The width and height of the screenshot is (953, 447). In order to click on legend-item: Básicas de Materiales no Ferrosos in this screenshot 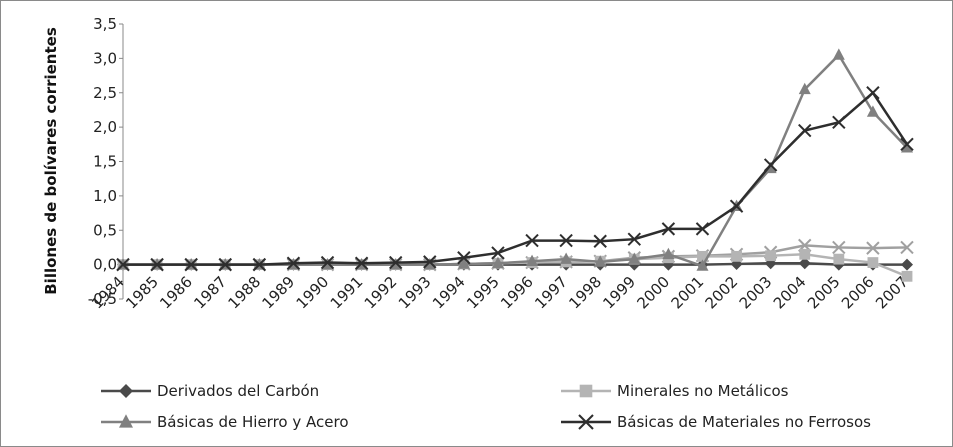, I will do `click(716, 422)`.